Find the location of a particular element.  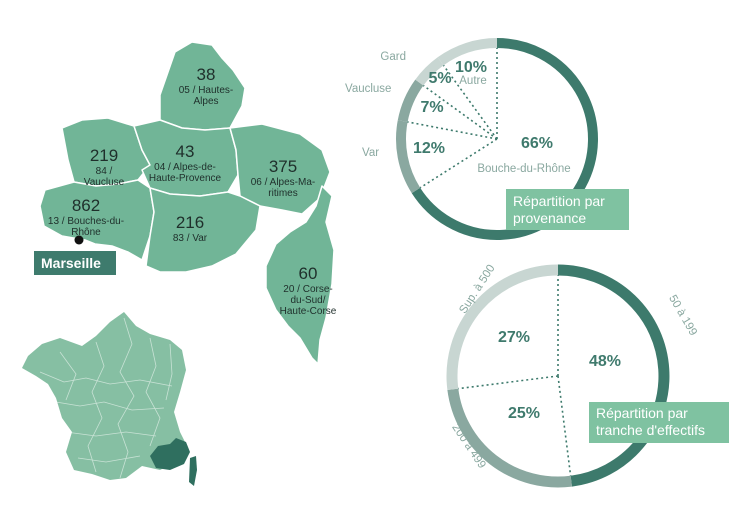

caption-effectifs-line-2: tranche d'effectifs is located at coordinates (650, 430).